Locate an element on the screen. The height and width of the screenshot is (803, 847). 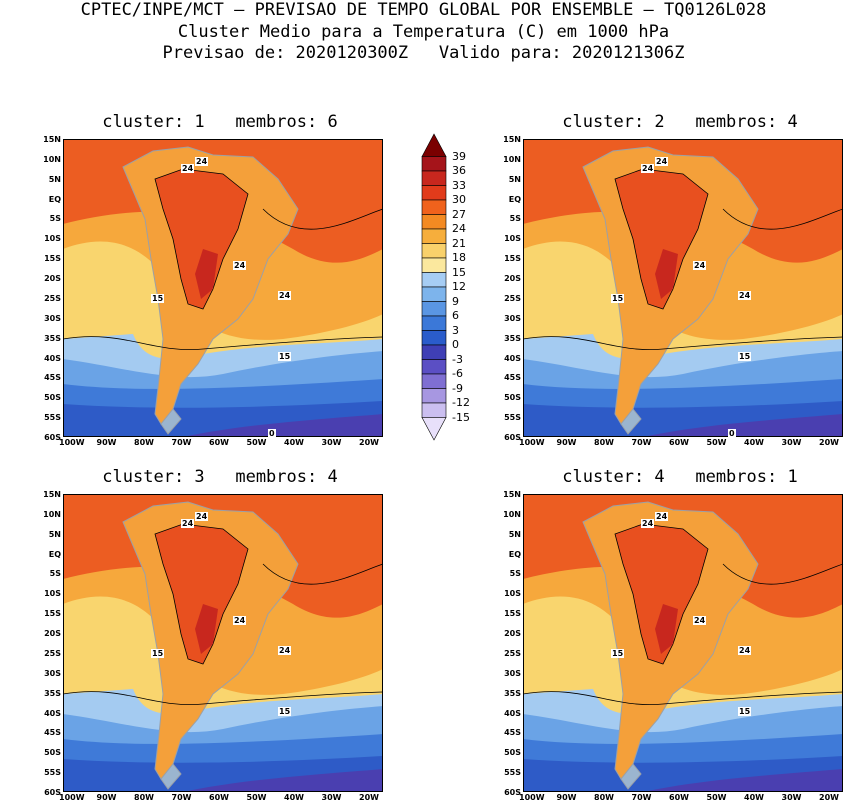
colorbar-label: 15 is located at coordinates (459, 272).